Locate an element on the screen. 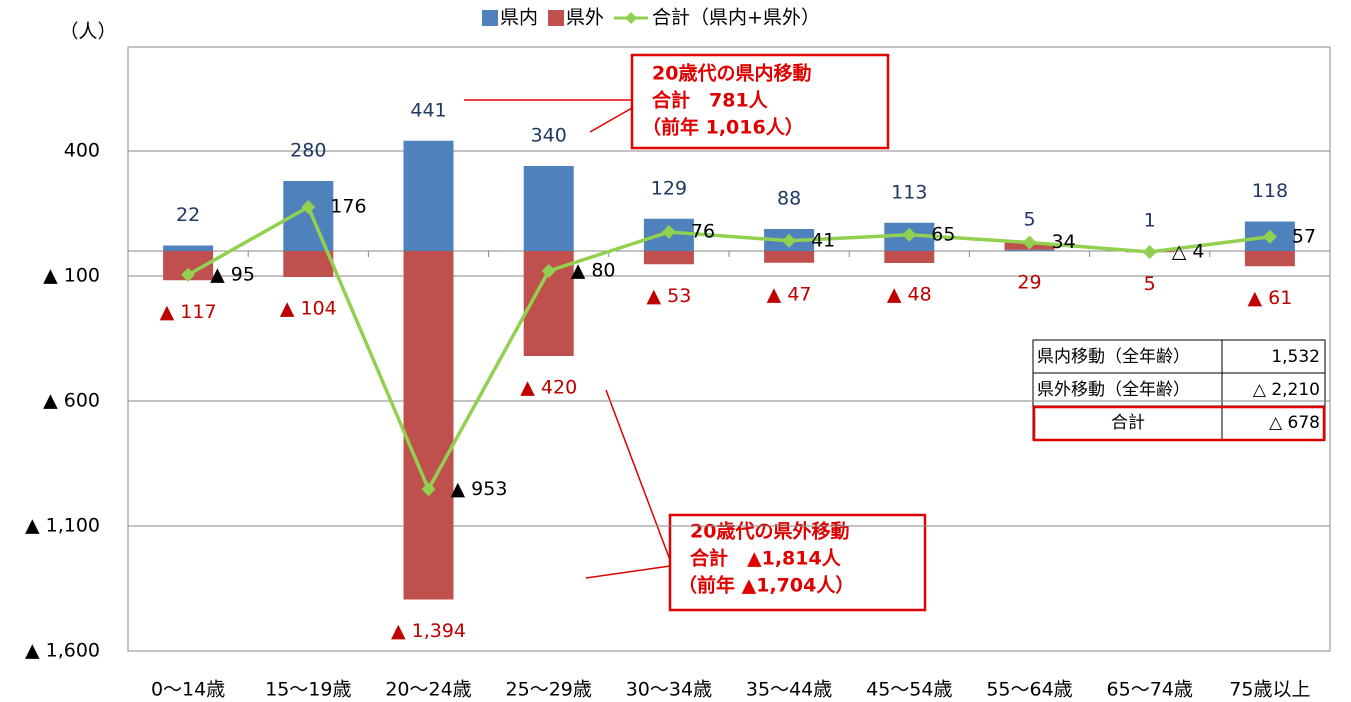 The width and height of the screenshot is (1351, 702). x-tick-label: 20〜24歳 is located at coordinates (428, 690).